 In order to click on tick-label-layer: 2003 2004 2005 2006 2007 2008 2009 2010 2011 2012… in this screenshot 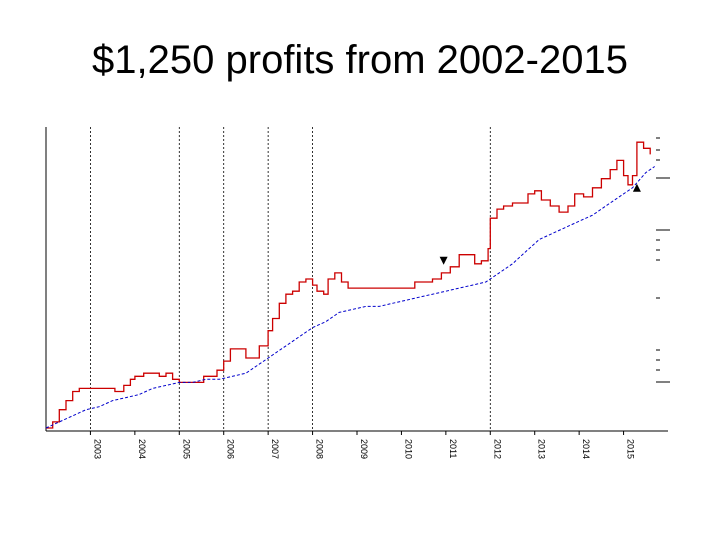, I will do `click(363, 449)`.